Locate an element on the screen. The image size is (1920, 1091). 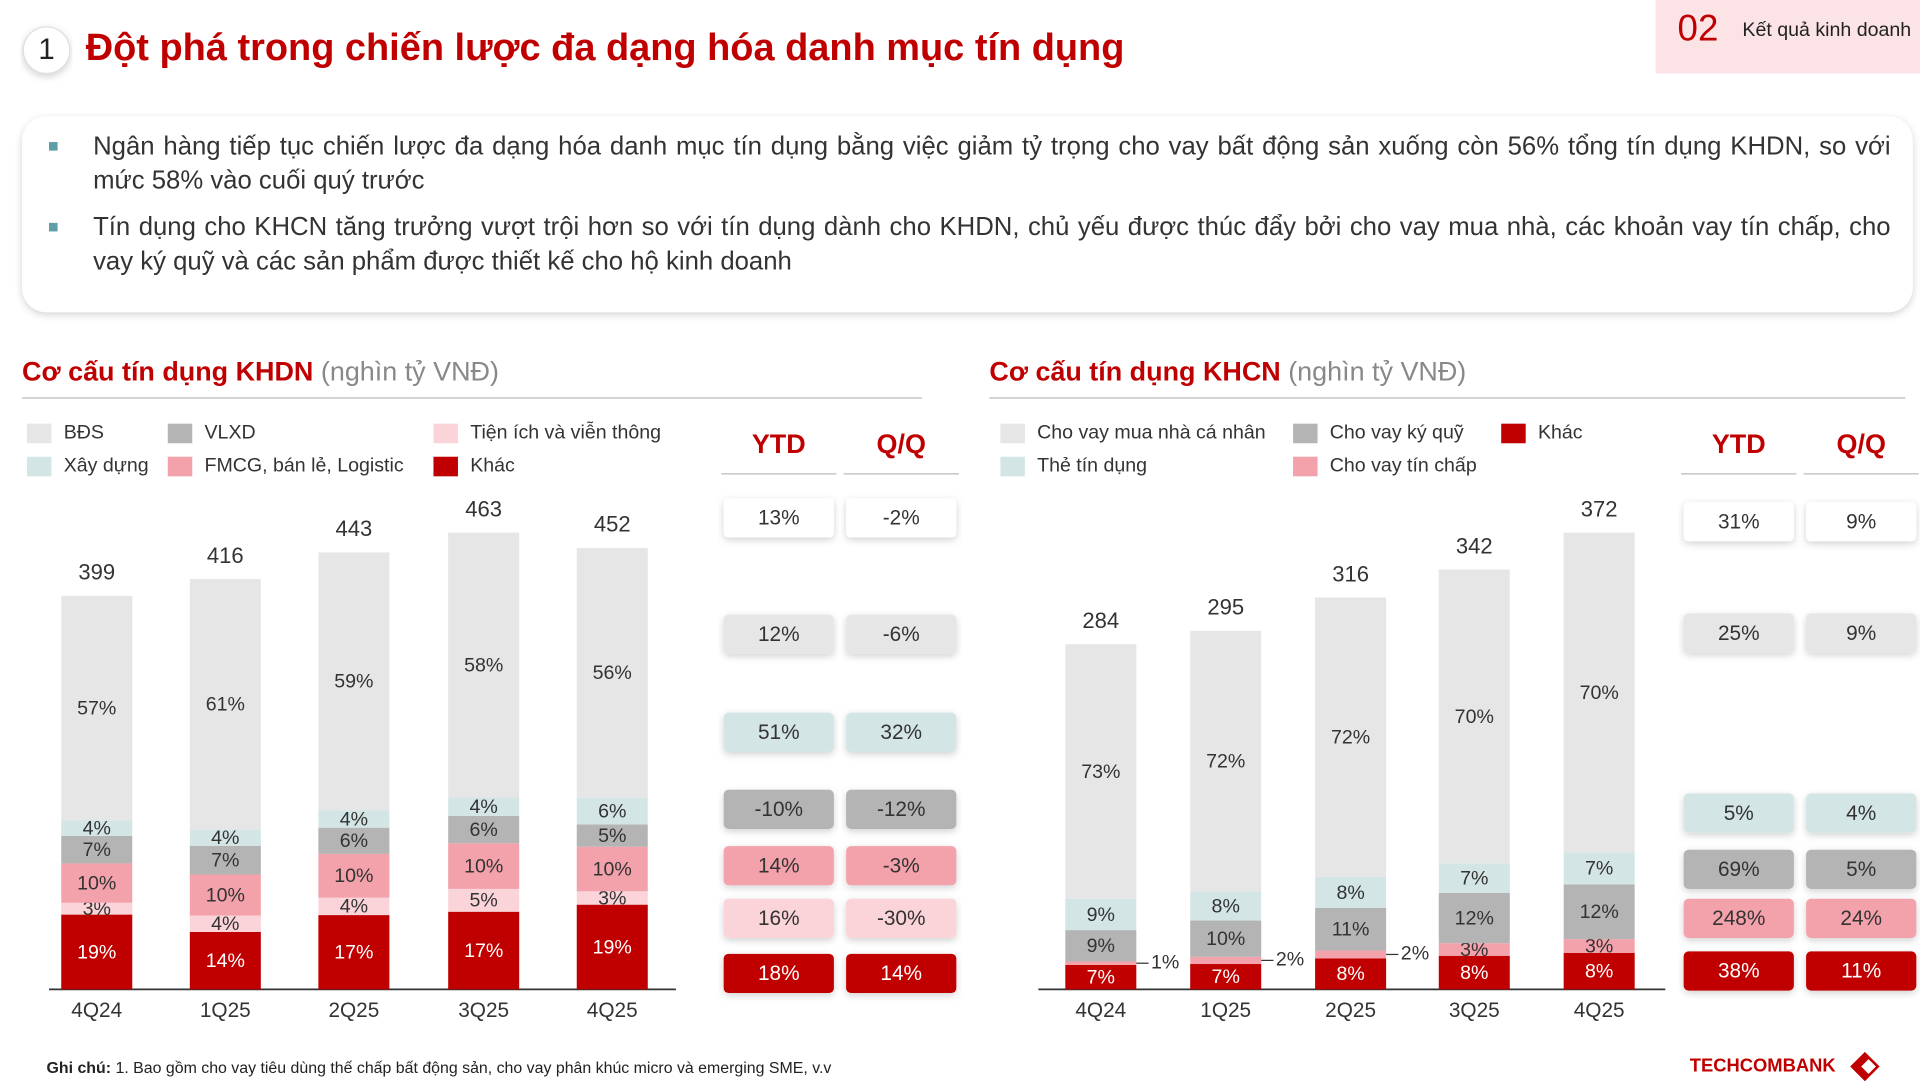
x-tick-label: 4Q25 is located at coordinates (612, 1010).